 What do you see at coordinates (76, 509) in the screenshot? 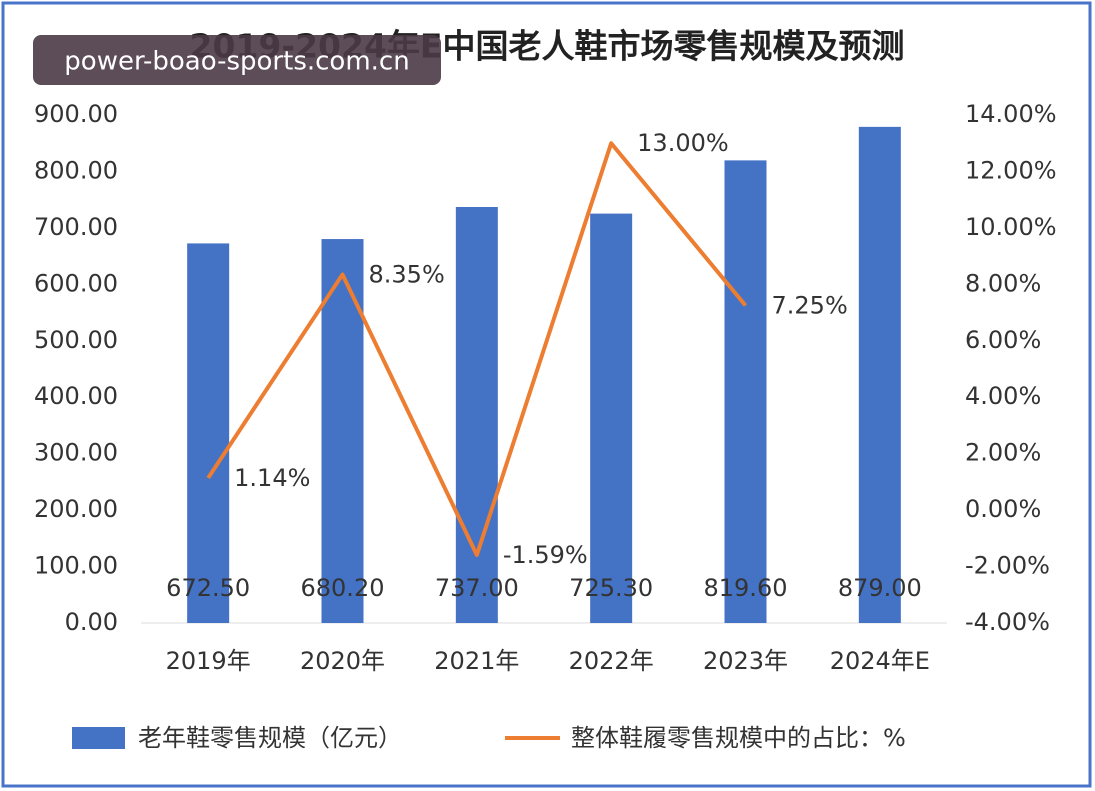
I see `y-tick-label: 200.00` at bounding box center [76, 509].